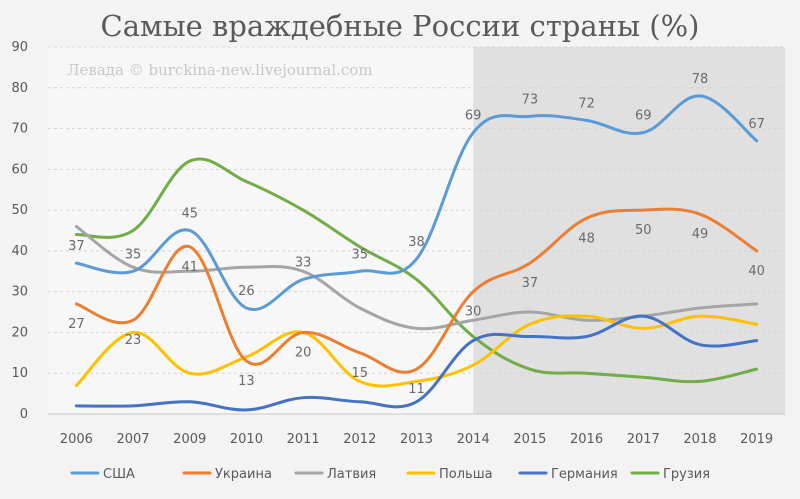 This screenshot has width=800, height=499. What do you see at coordinates (586, 103) in the screenshot?
I see `data-label: 72` at bounding box center [586, 103].